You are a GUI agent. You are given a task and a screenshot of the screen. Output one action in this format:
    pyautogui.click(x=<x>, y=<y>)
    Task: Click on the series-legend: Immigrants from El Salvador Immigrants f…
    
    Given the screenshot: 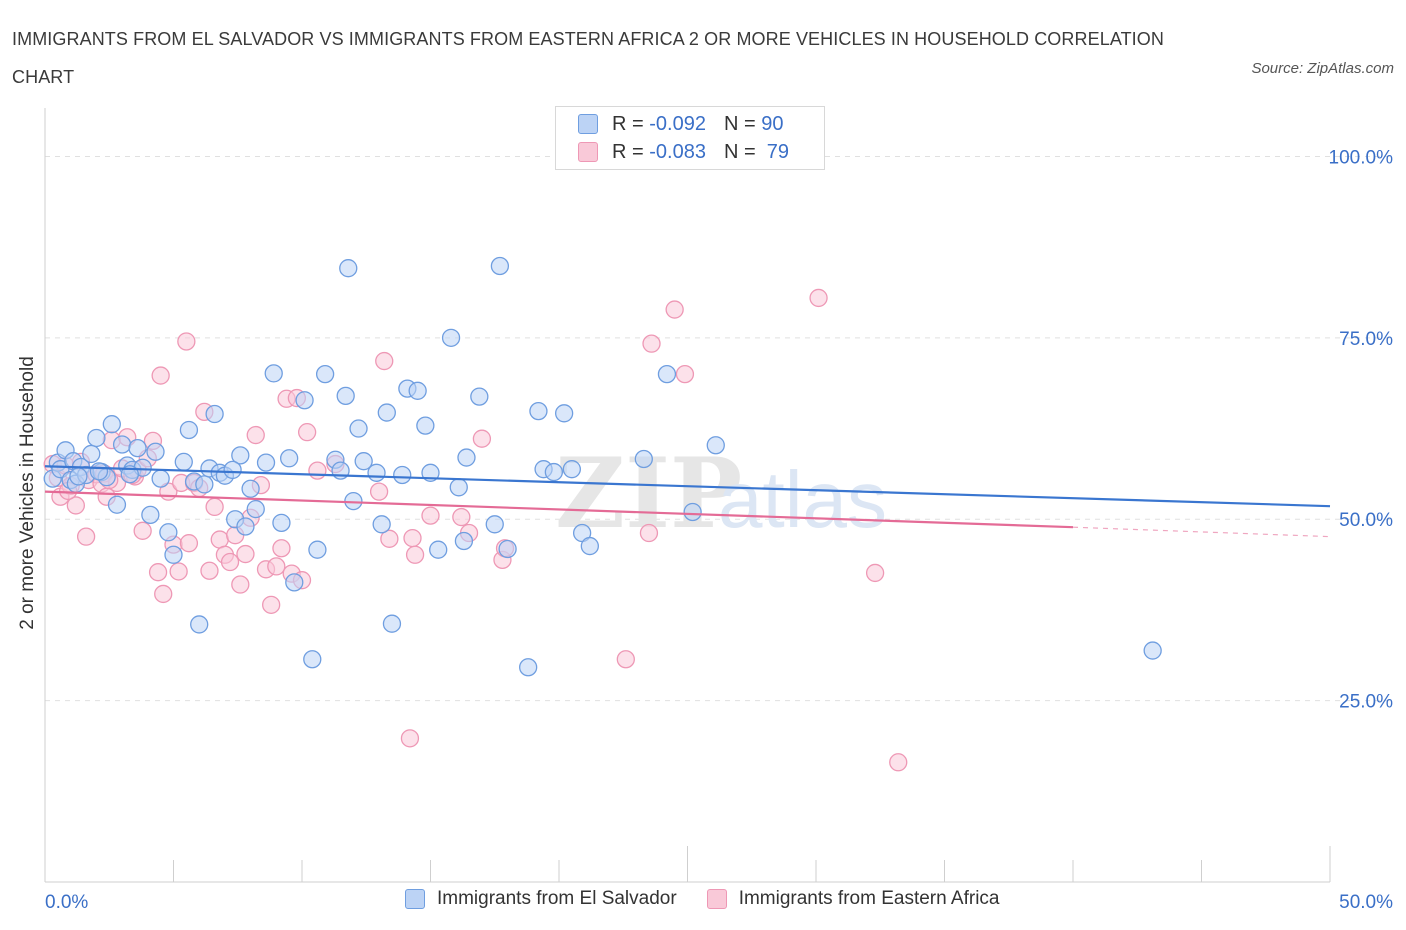 What is the action you would take?
    pyautogui.click(x=717, y=899)
    